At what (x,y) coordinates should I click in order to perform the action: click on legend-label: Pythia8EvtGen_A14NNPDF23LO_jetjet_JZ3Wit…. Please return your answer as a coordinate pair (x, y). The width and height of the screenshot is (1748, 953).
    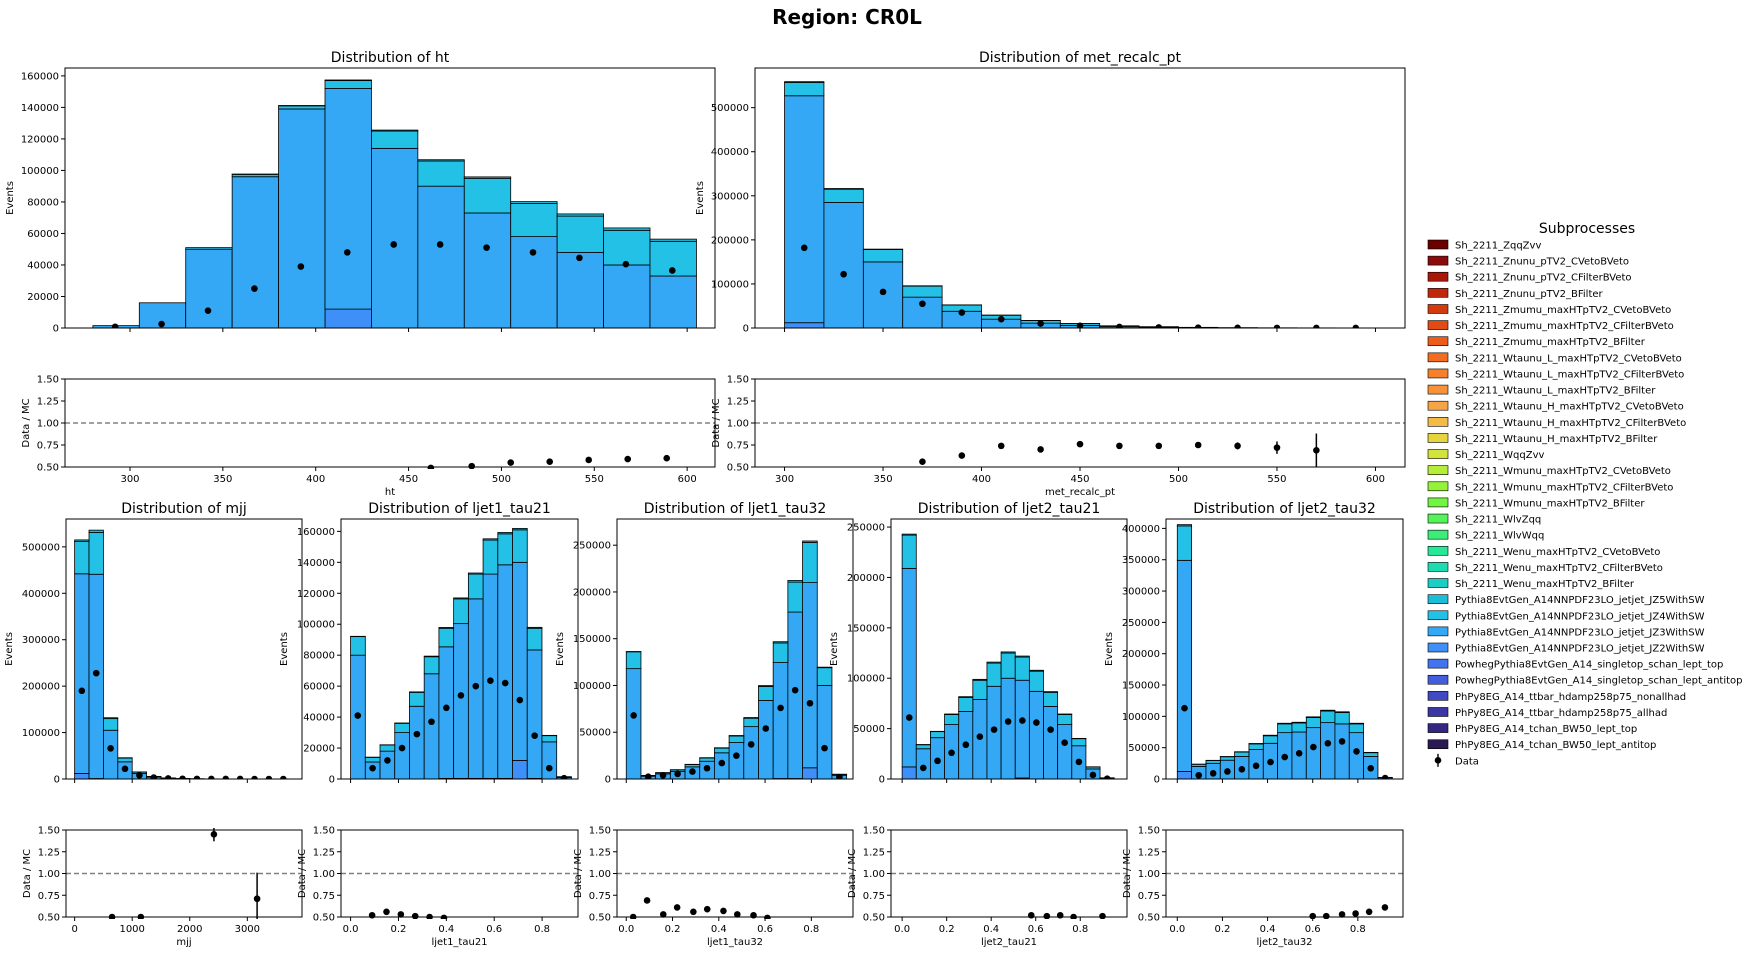
    Looking at the image, I should click on (1580, 632).